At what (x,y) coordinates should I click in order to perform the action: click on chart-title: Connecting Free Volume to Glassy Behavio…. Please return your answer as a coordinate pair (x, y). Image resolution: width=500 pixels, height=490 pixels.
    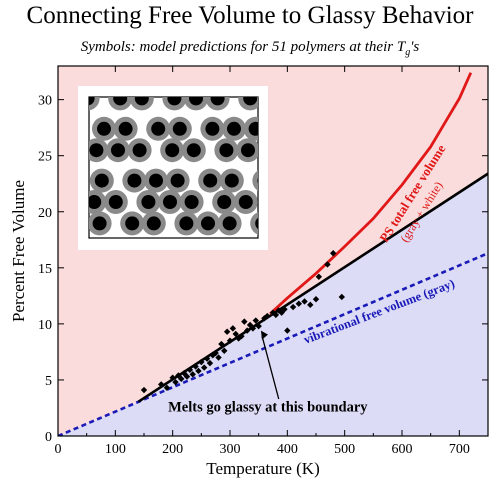
    Looking at the image, I should click on (250, 15).